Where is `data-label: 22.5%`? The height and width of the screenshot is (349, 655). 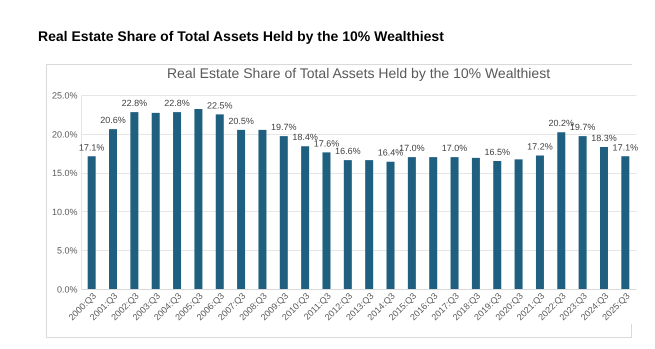
data-label: 22.5% is located at coordinates (219, 105).